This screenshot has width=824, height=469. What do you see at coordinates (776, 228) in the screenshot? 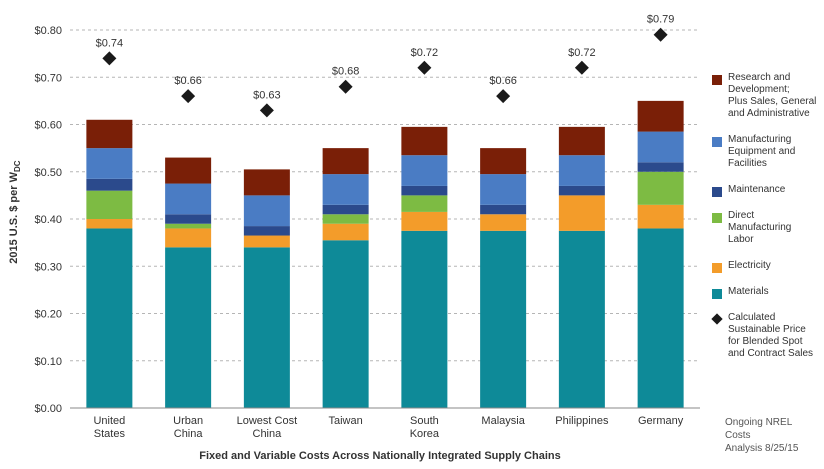
I see `legend-label: Direct Manufacturing Labor` at bounding box center [776, 228].